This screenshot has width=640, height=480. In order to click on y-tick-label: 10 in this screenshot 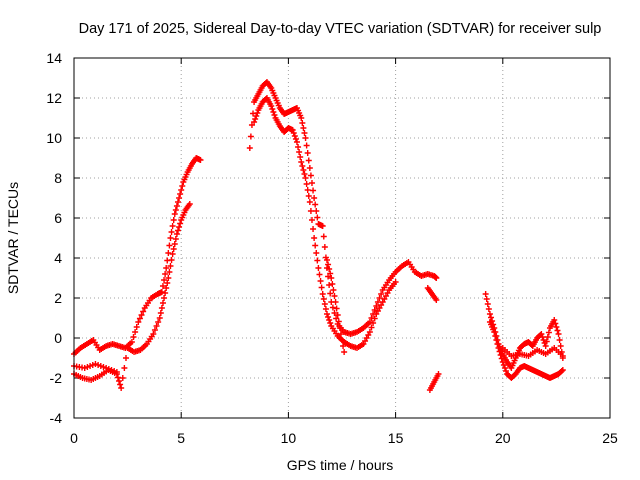, I will do `click(54, 138)`.